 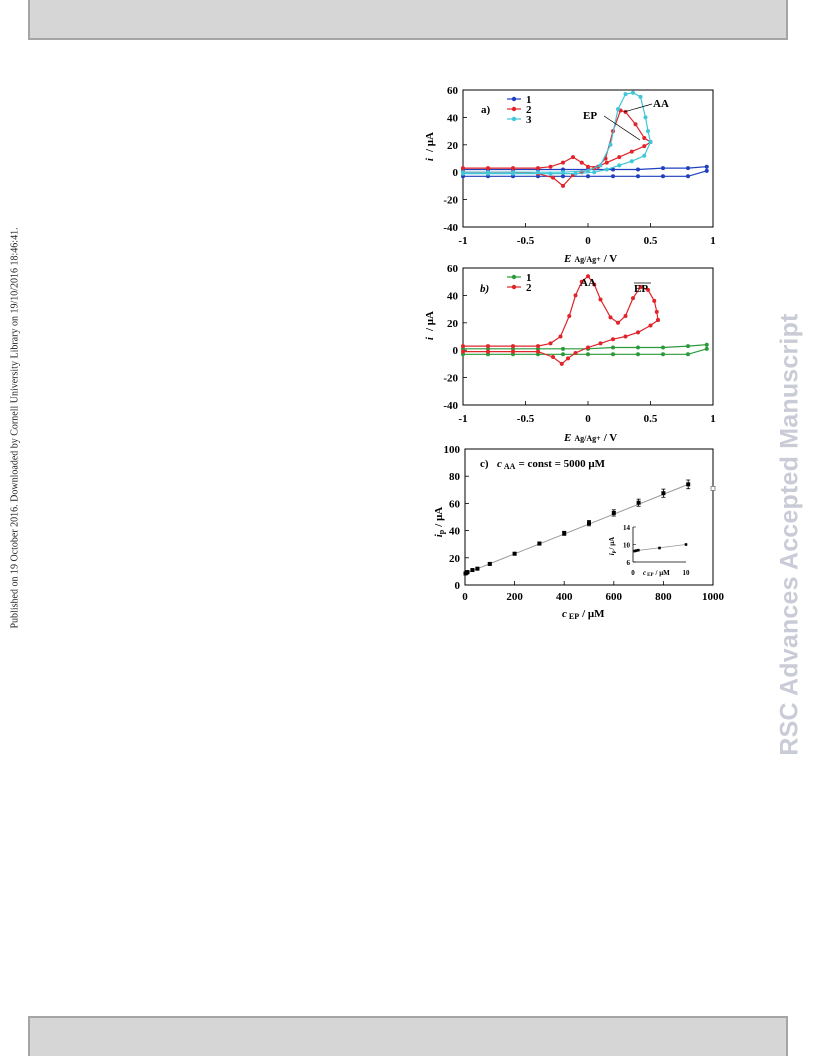 What do you see at coordinates (526, 241) in the screenshot?
I see `a-x-tick-label: -0.5` at bounding box center [526, 241].